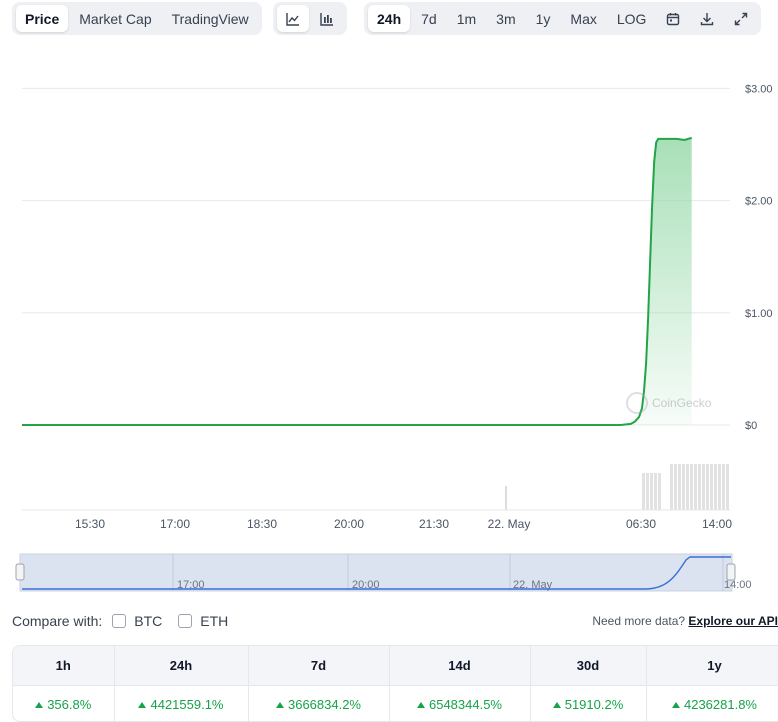 This screenshot has height=722, width=778. I want to click on change-1y: 4236281.8%, so click(720, 704).